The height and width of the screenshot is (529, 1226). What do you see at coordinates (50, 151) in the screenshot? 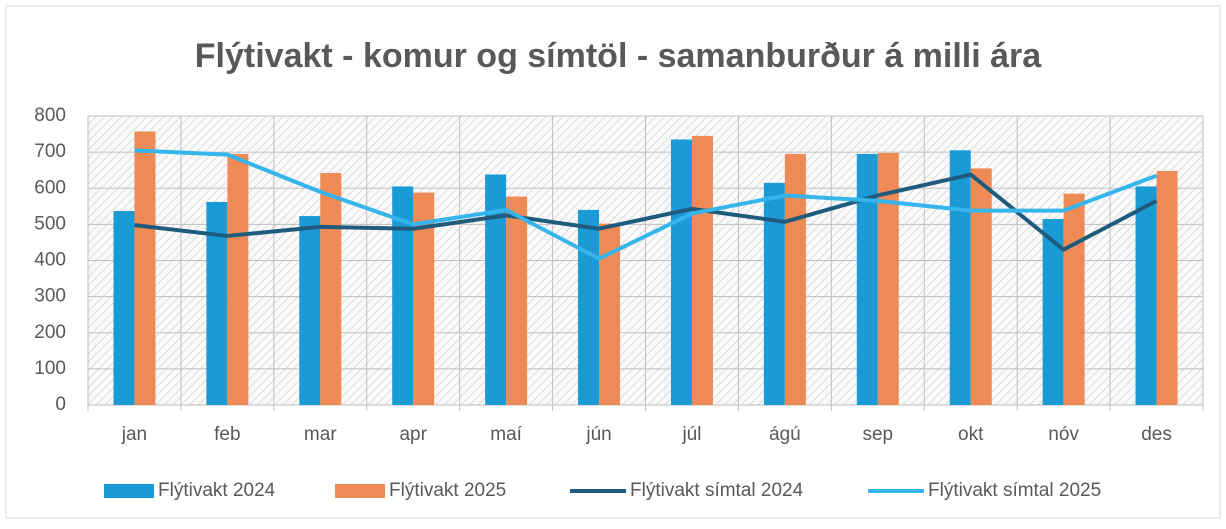
I see `y-tick-label: 700` at bounding box center [50, 151].